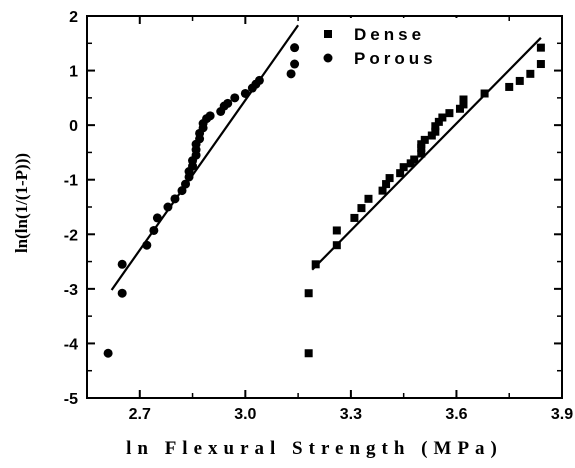  Describe the element at coordinates (328, 34) in the screenshot. I see `dense-legend-marker` at that location.